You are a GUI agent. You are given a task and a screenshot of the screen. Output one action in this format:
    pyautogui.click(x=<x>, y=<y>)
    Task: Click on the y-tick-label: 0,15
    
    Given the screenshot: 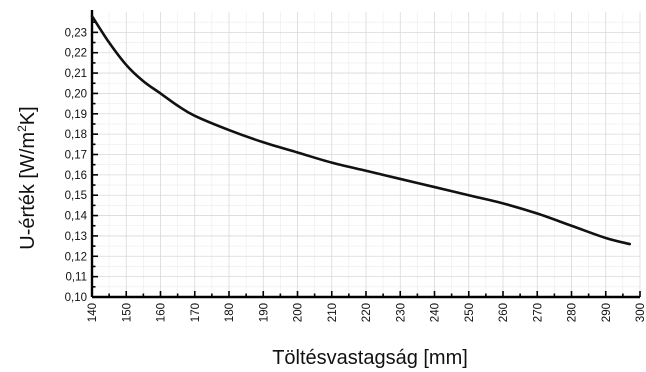 What is the action you would take?
    pyautogui.click(x=76, y=196)
    